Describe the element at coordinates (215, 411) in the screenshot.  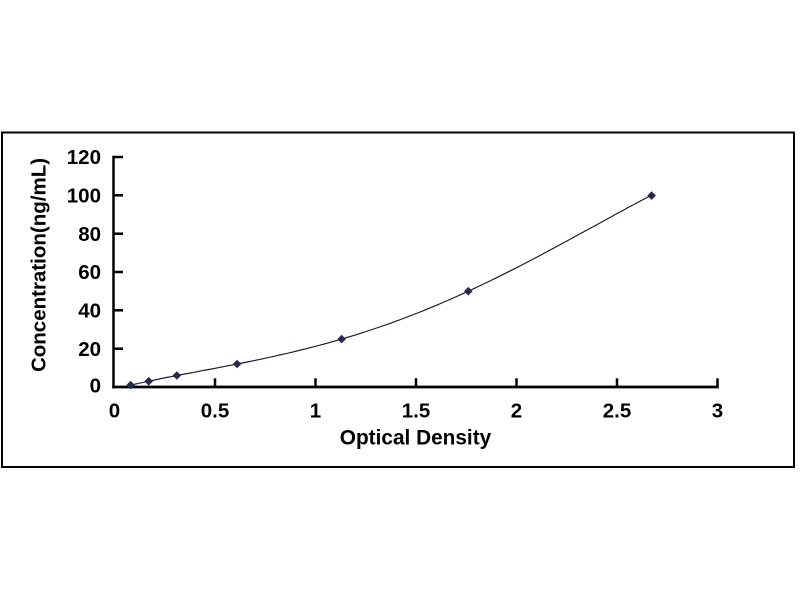
I see `svg-text: 0.5` at that location.